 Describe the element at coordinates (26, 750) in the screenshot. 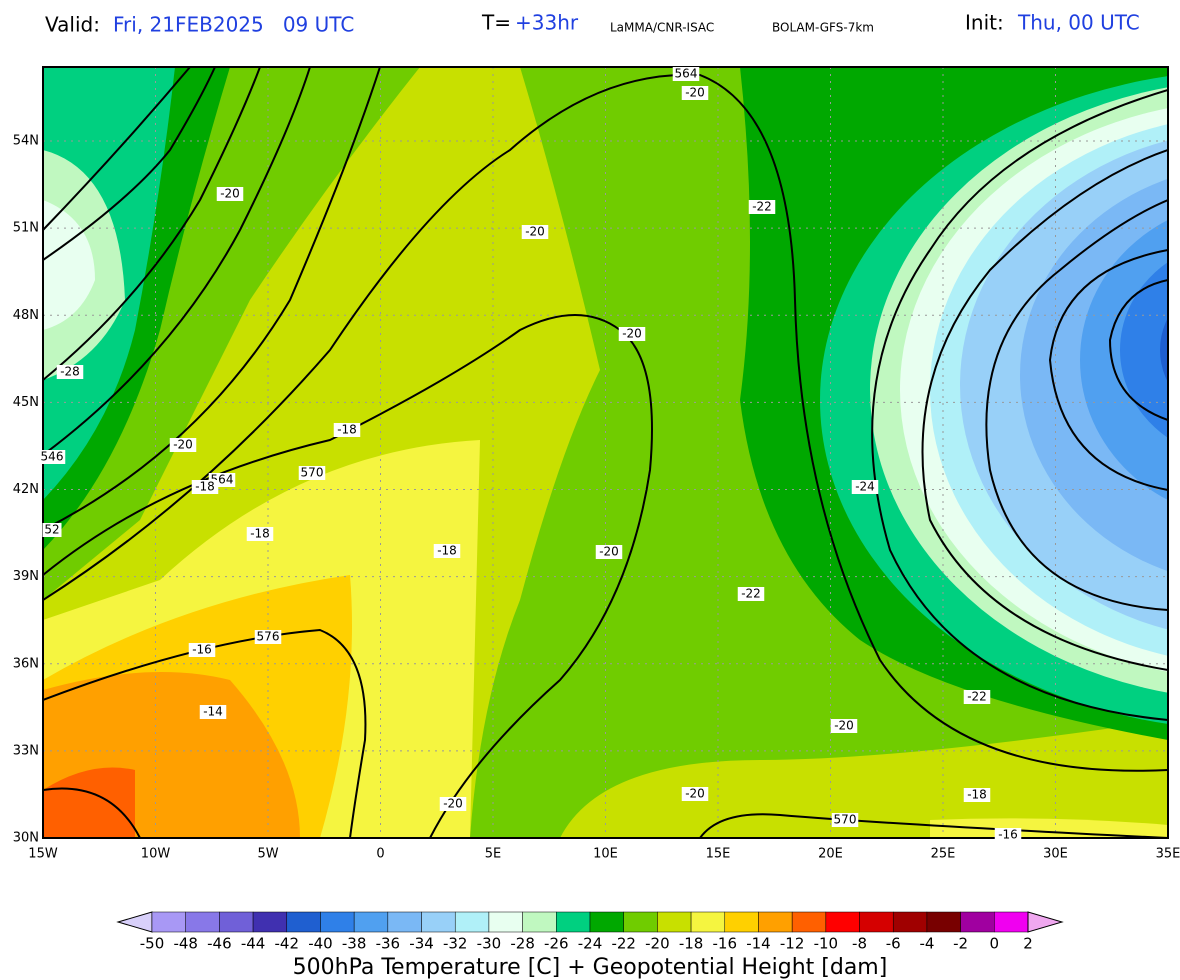

I see `lat-label: 33N` at that location.